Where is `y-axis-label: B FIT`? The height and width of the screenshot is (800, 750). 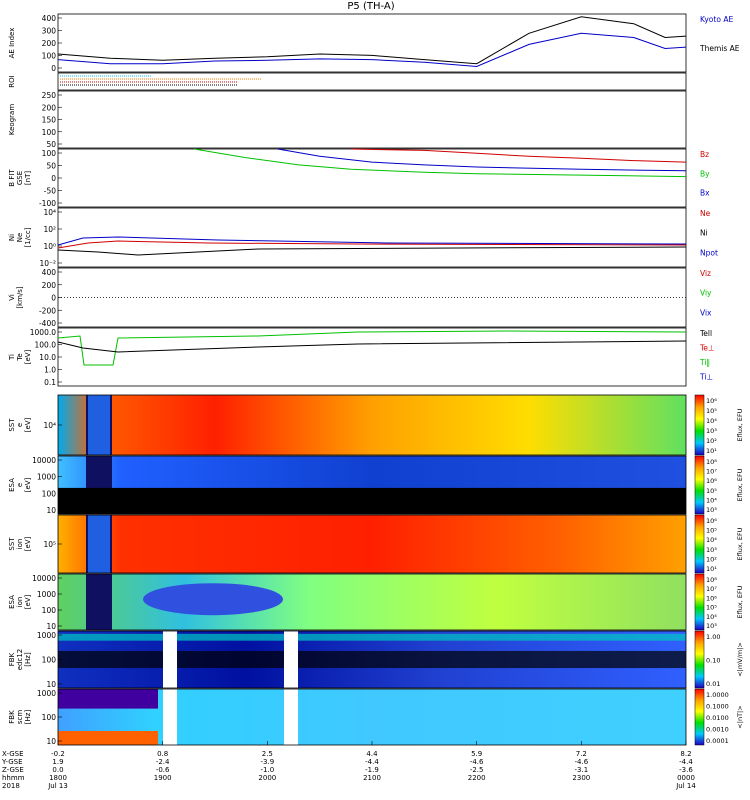 y-axis-label: B FIT is located at coordinates (12, 178).